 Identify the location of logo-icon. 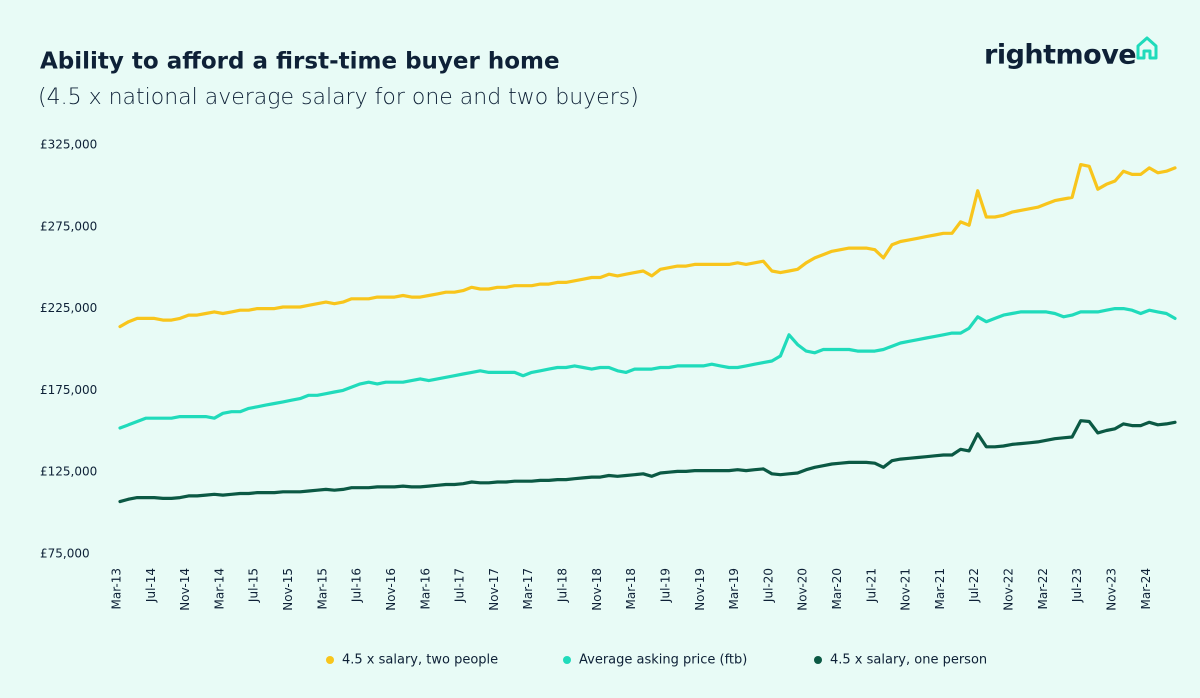
(1147, 48).